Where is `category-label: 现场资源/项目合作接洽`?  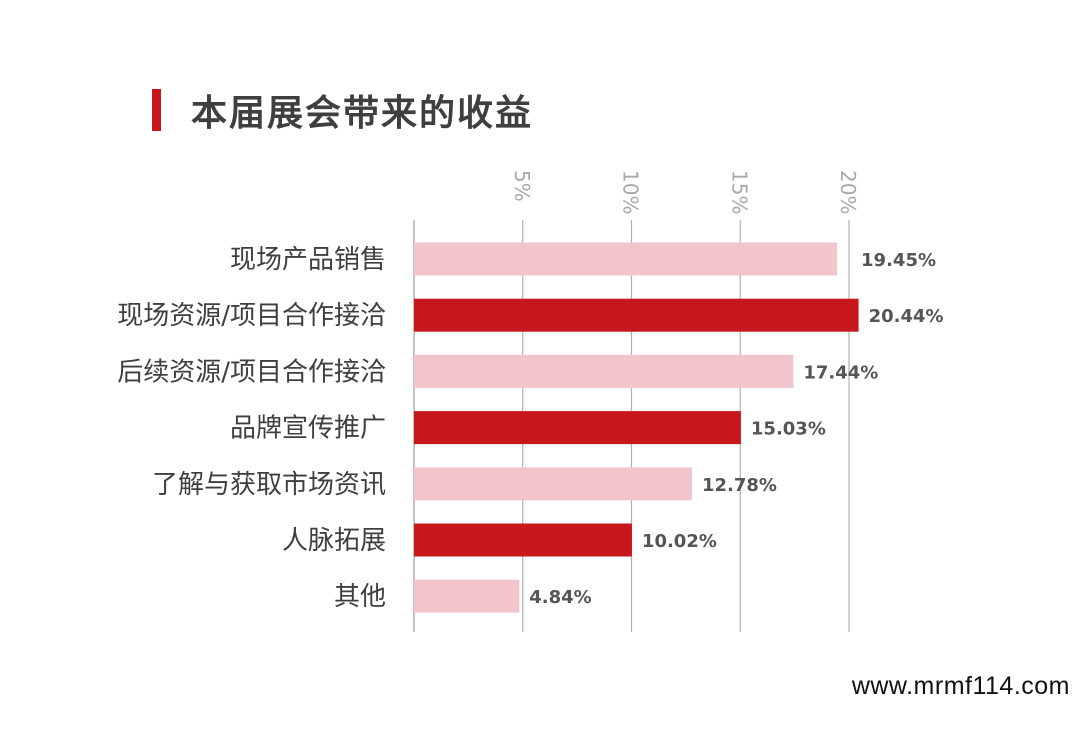
category-label: 现场资源/项目合作接洽 is located at coordinates (251, 316).